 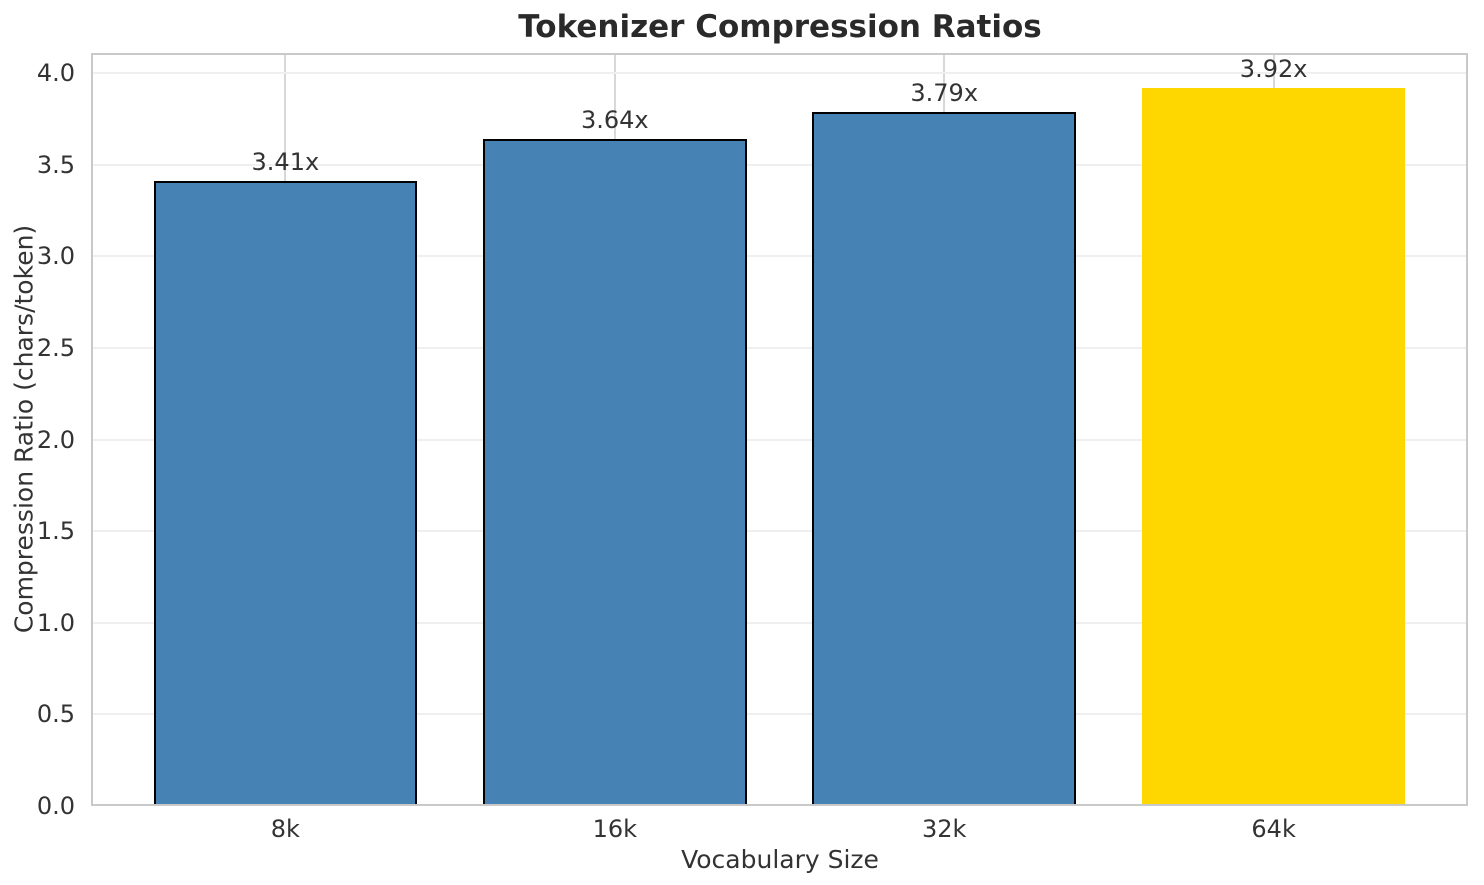 What do you see at coordinates (944, 829) in the screenshot?
I see `x-tick-label-32k: 32k` at bounding box center [944, 829].